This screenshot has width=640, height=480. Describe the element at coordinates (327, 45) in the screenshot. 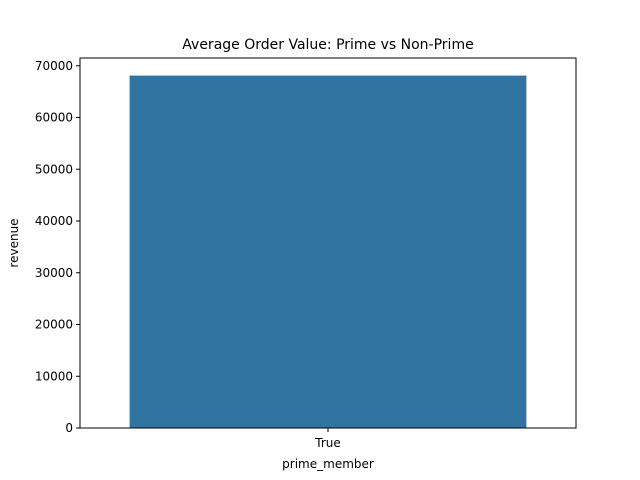

I see `chart-title: Average Order Value: Prime vs Non-Prime` at that location.